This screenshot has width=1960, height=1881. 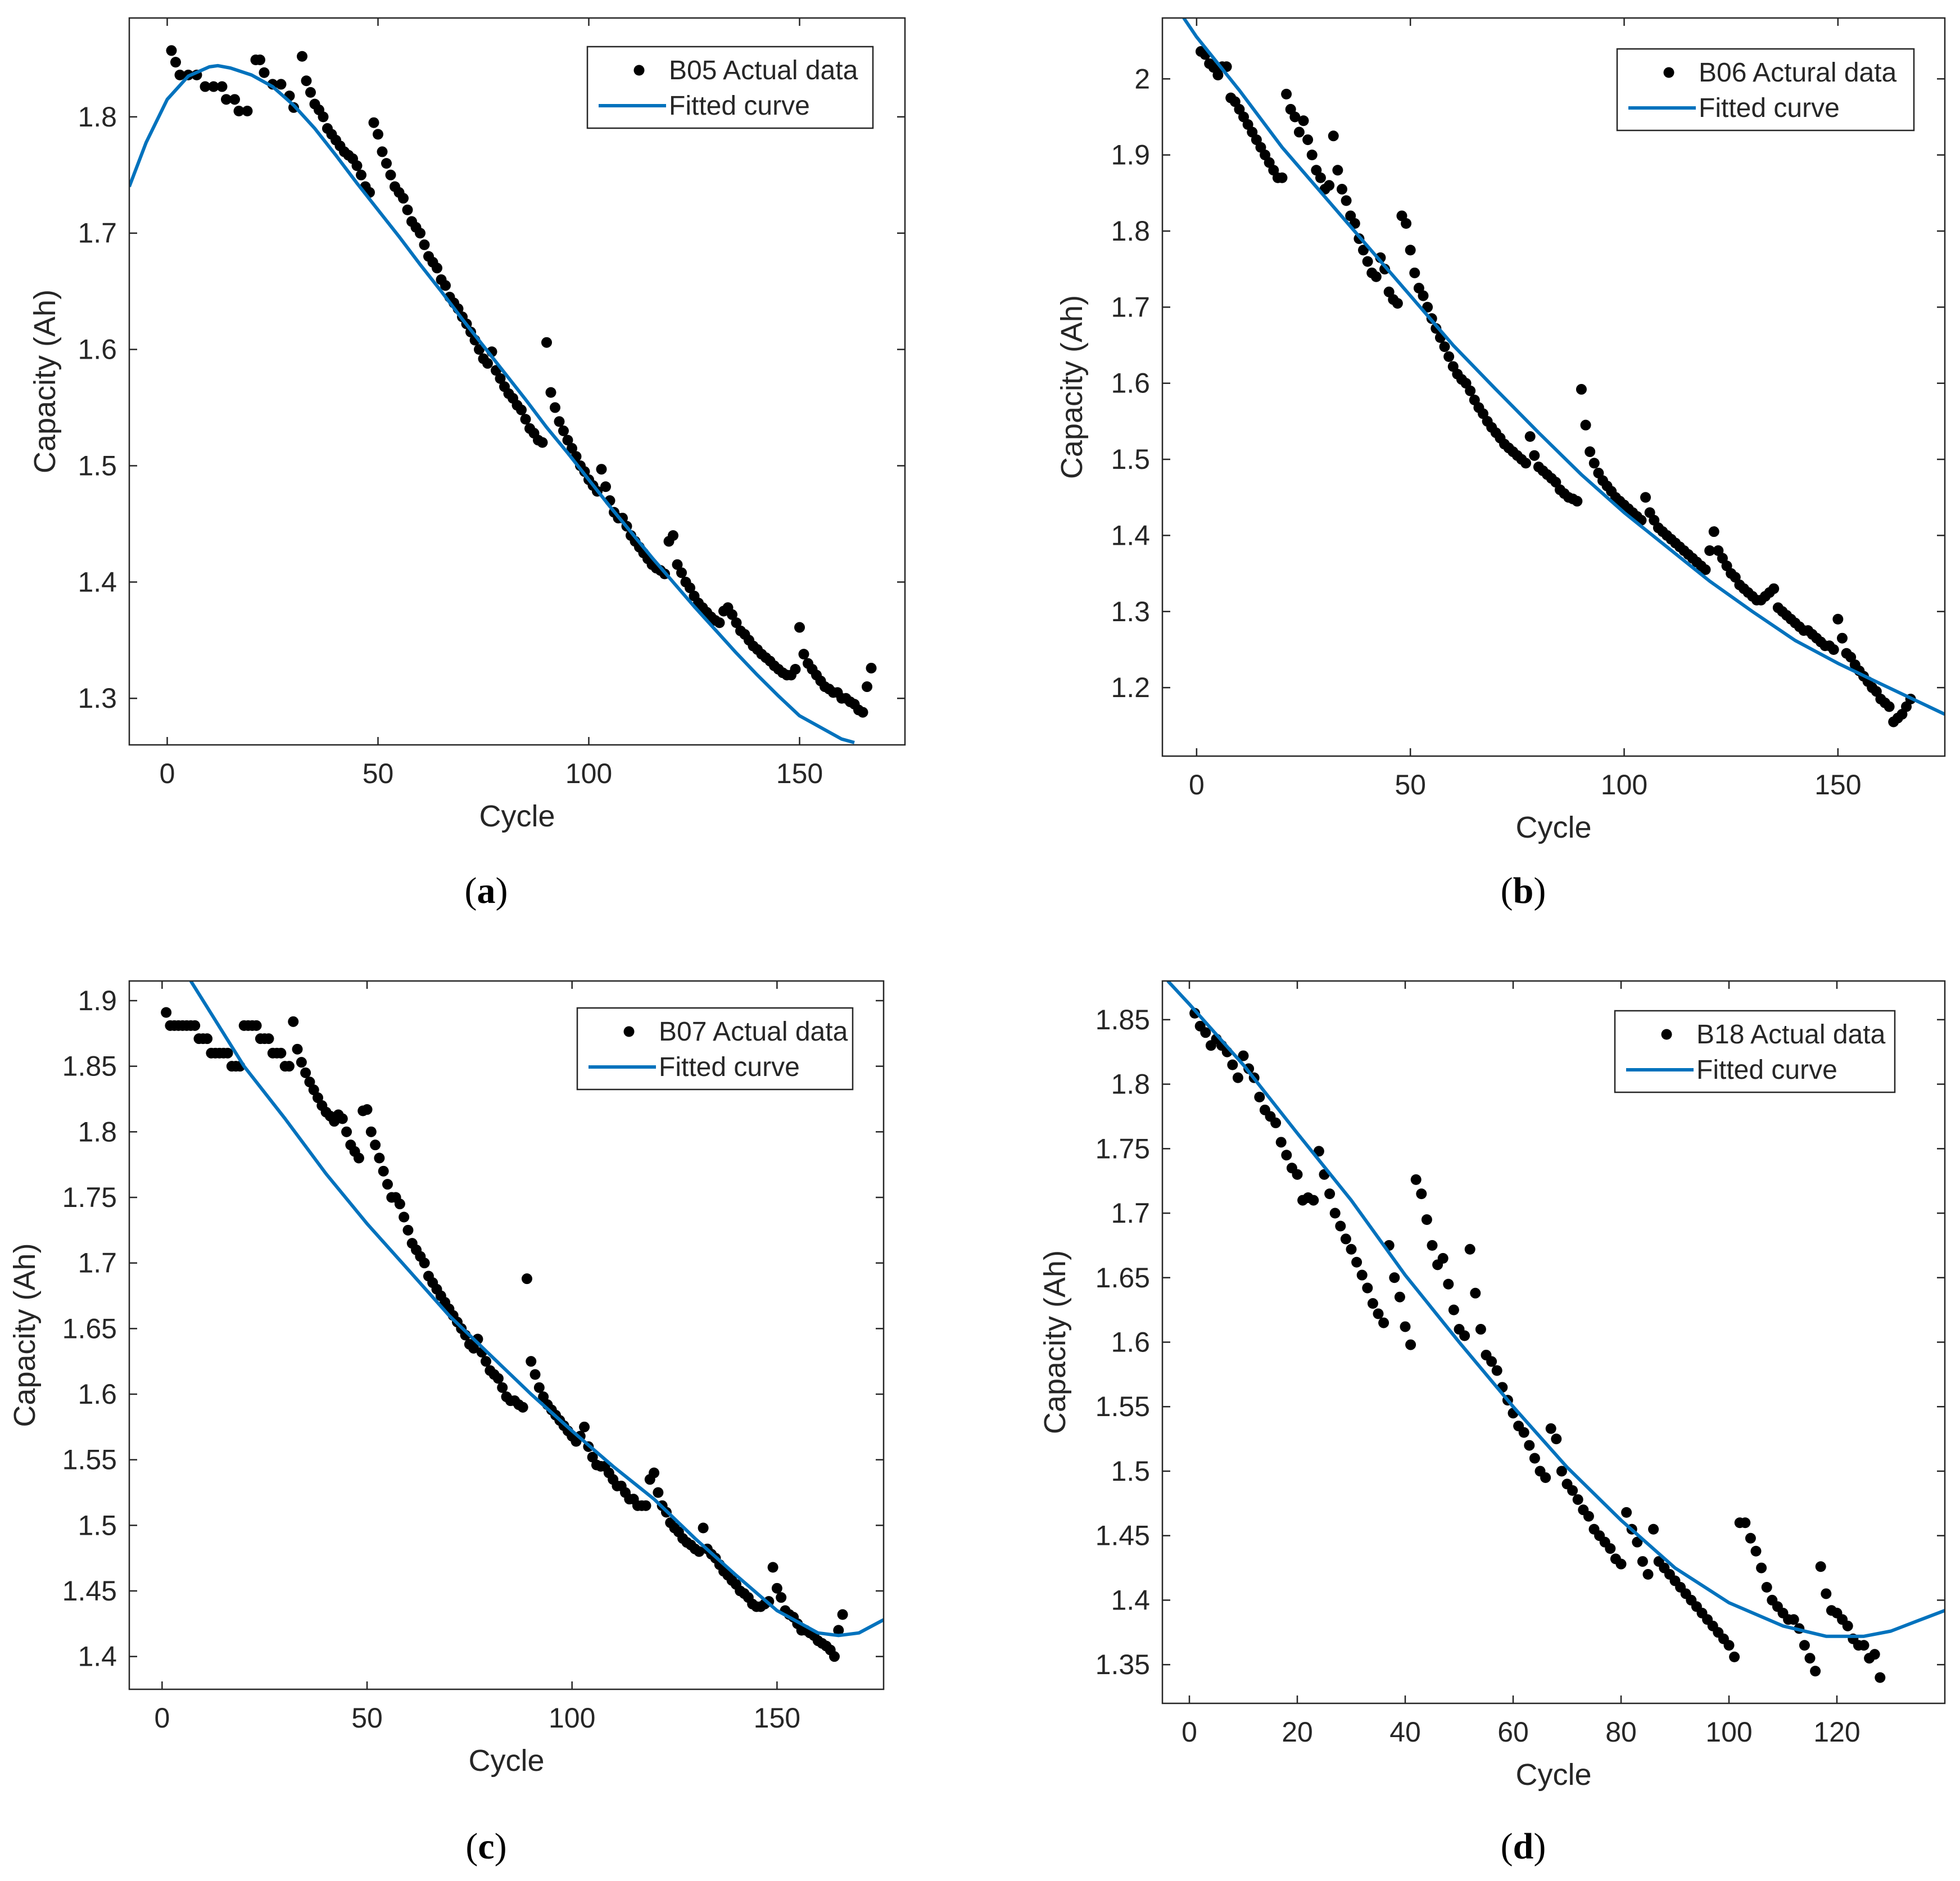 What do you see at coordinates (1130, 1600) in the screenshot?
I see `y-tick-label: 1.4` at bounding box center [1130, 1600].